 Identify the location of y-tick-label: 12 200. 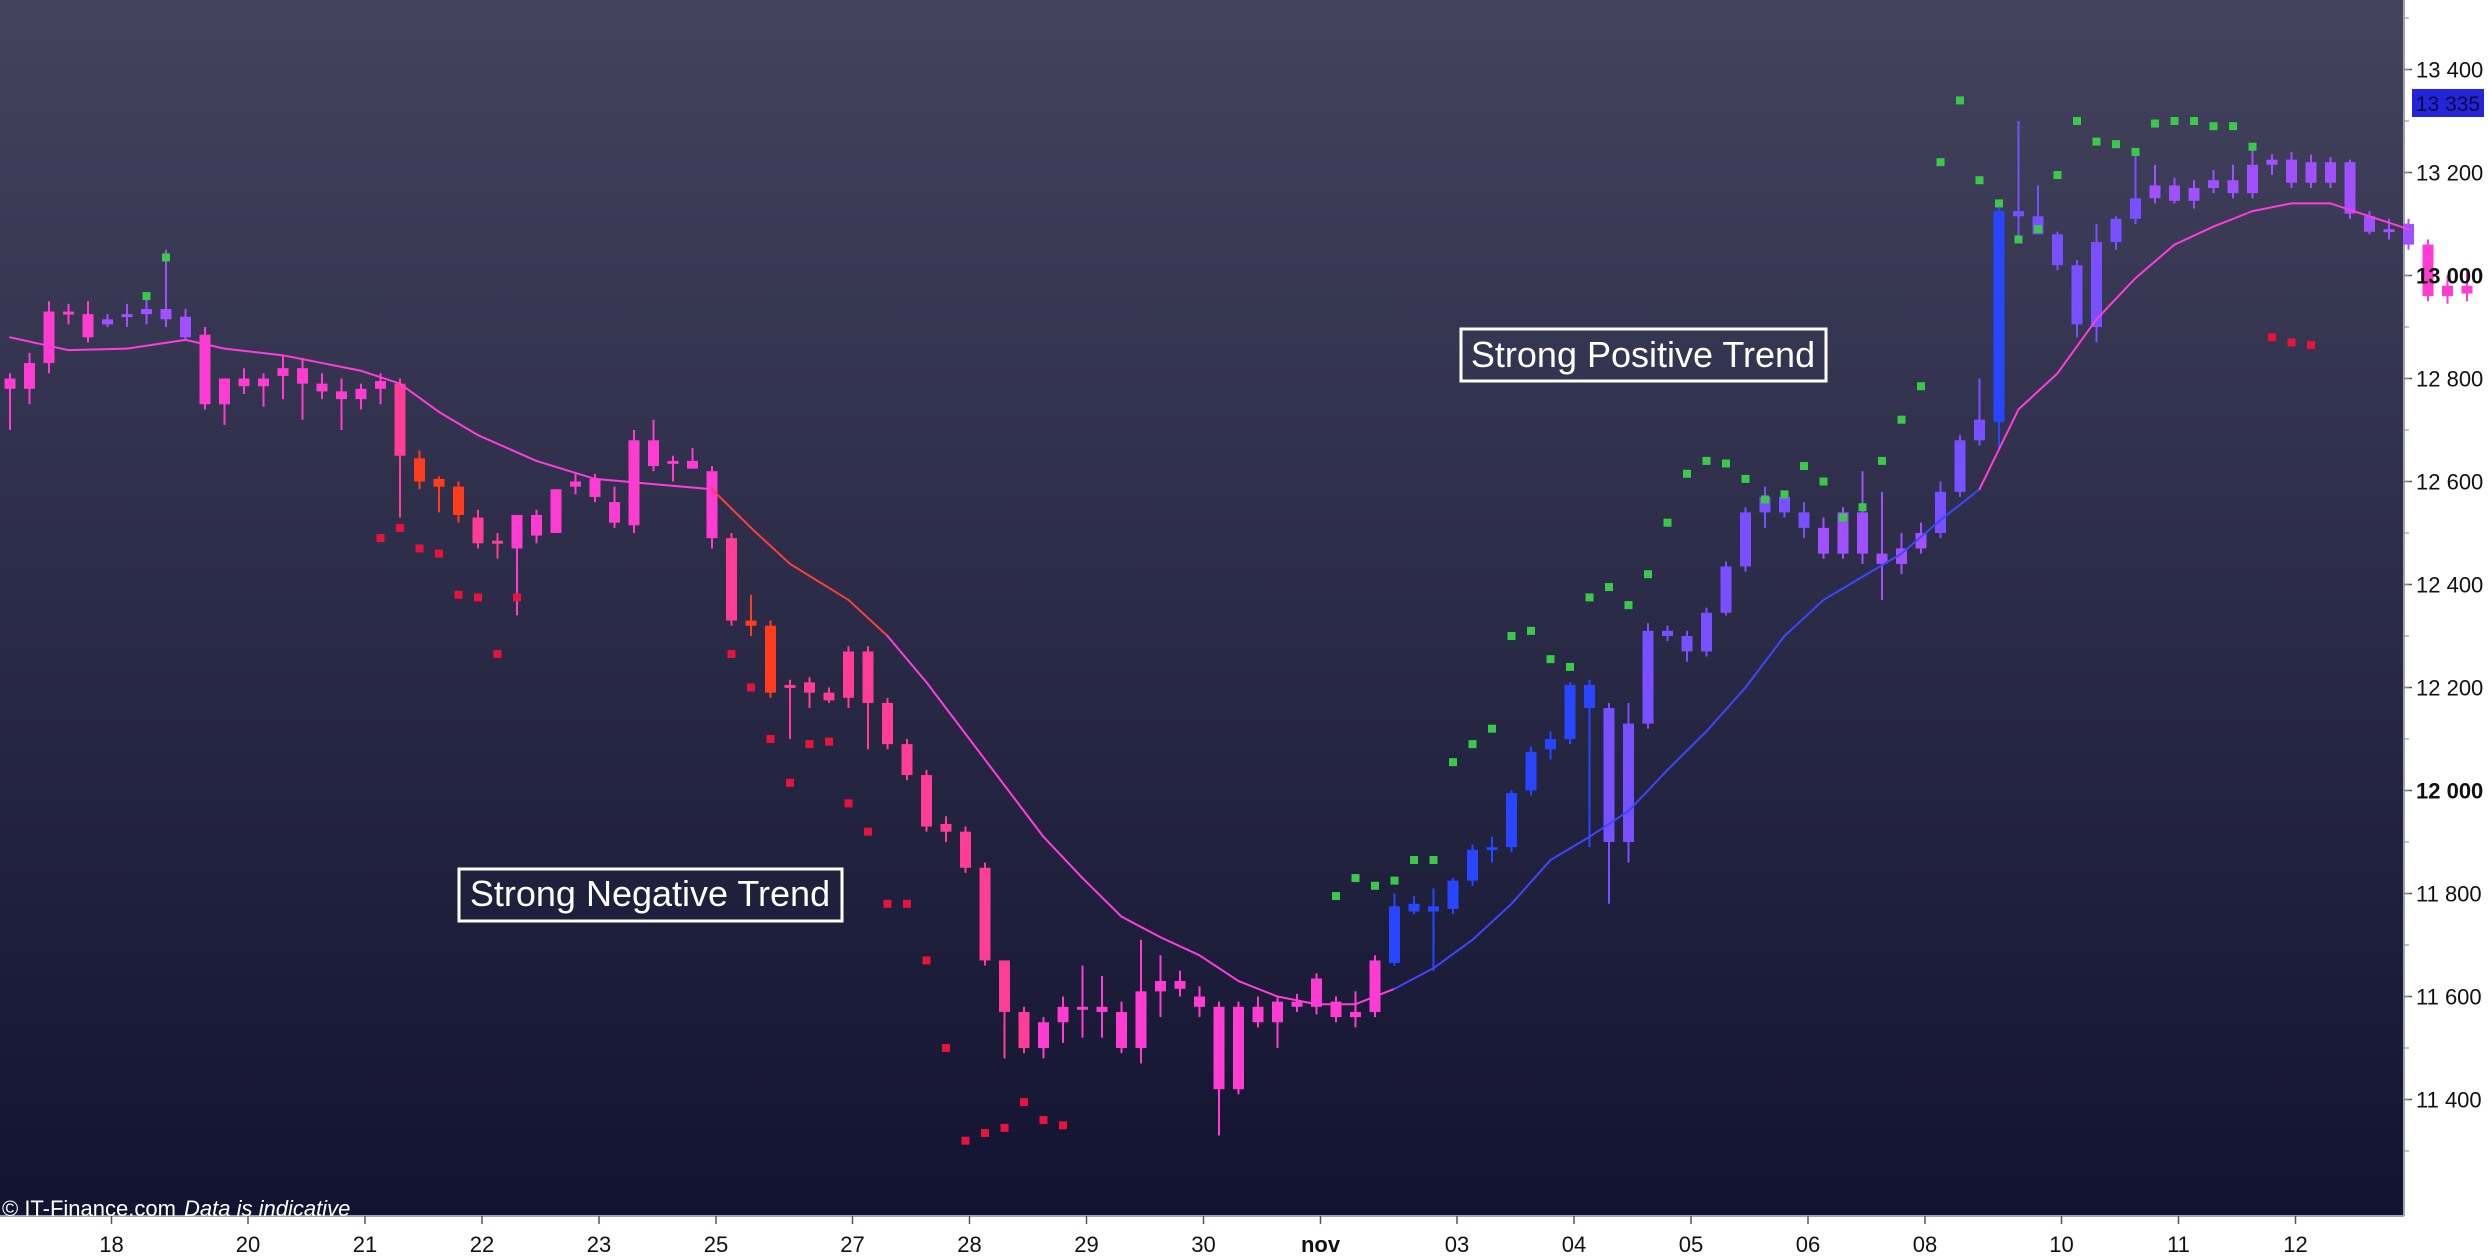
(2449, 688).